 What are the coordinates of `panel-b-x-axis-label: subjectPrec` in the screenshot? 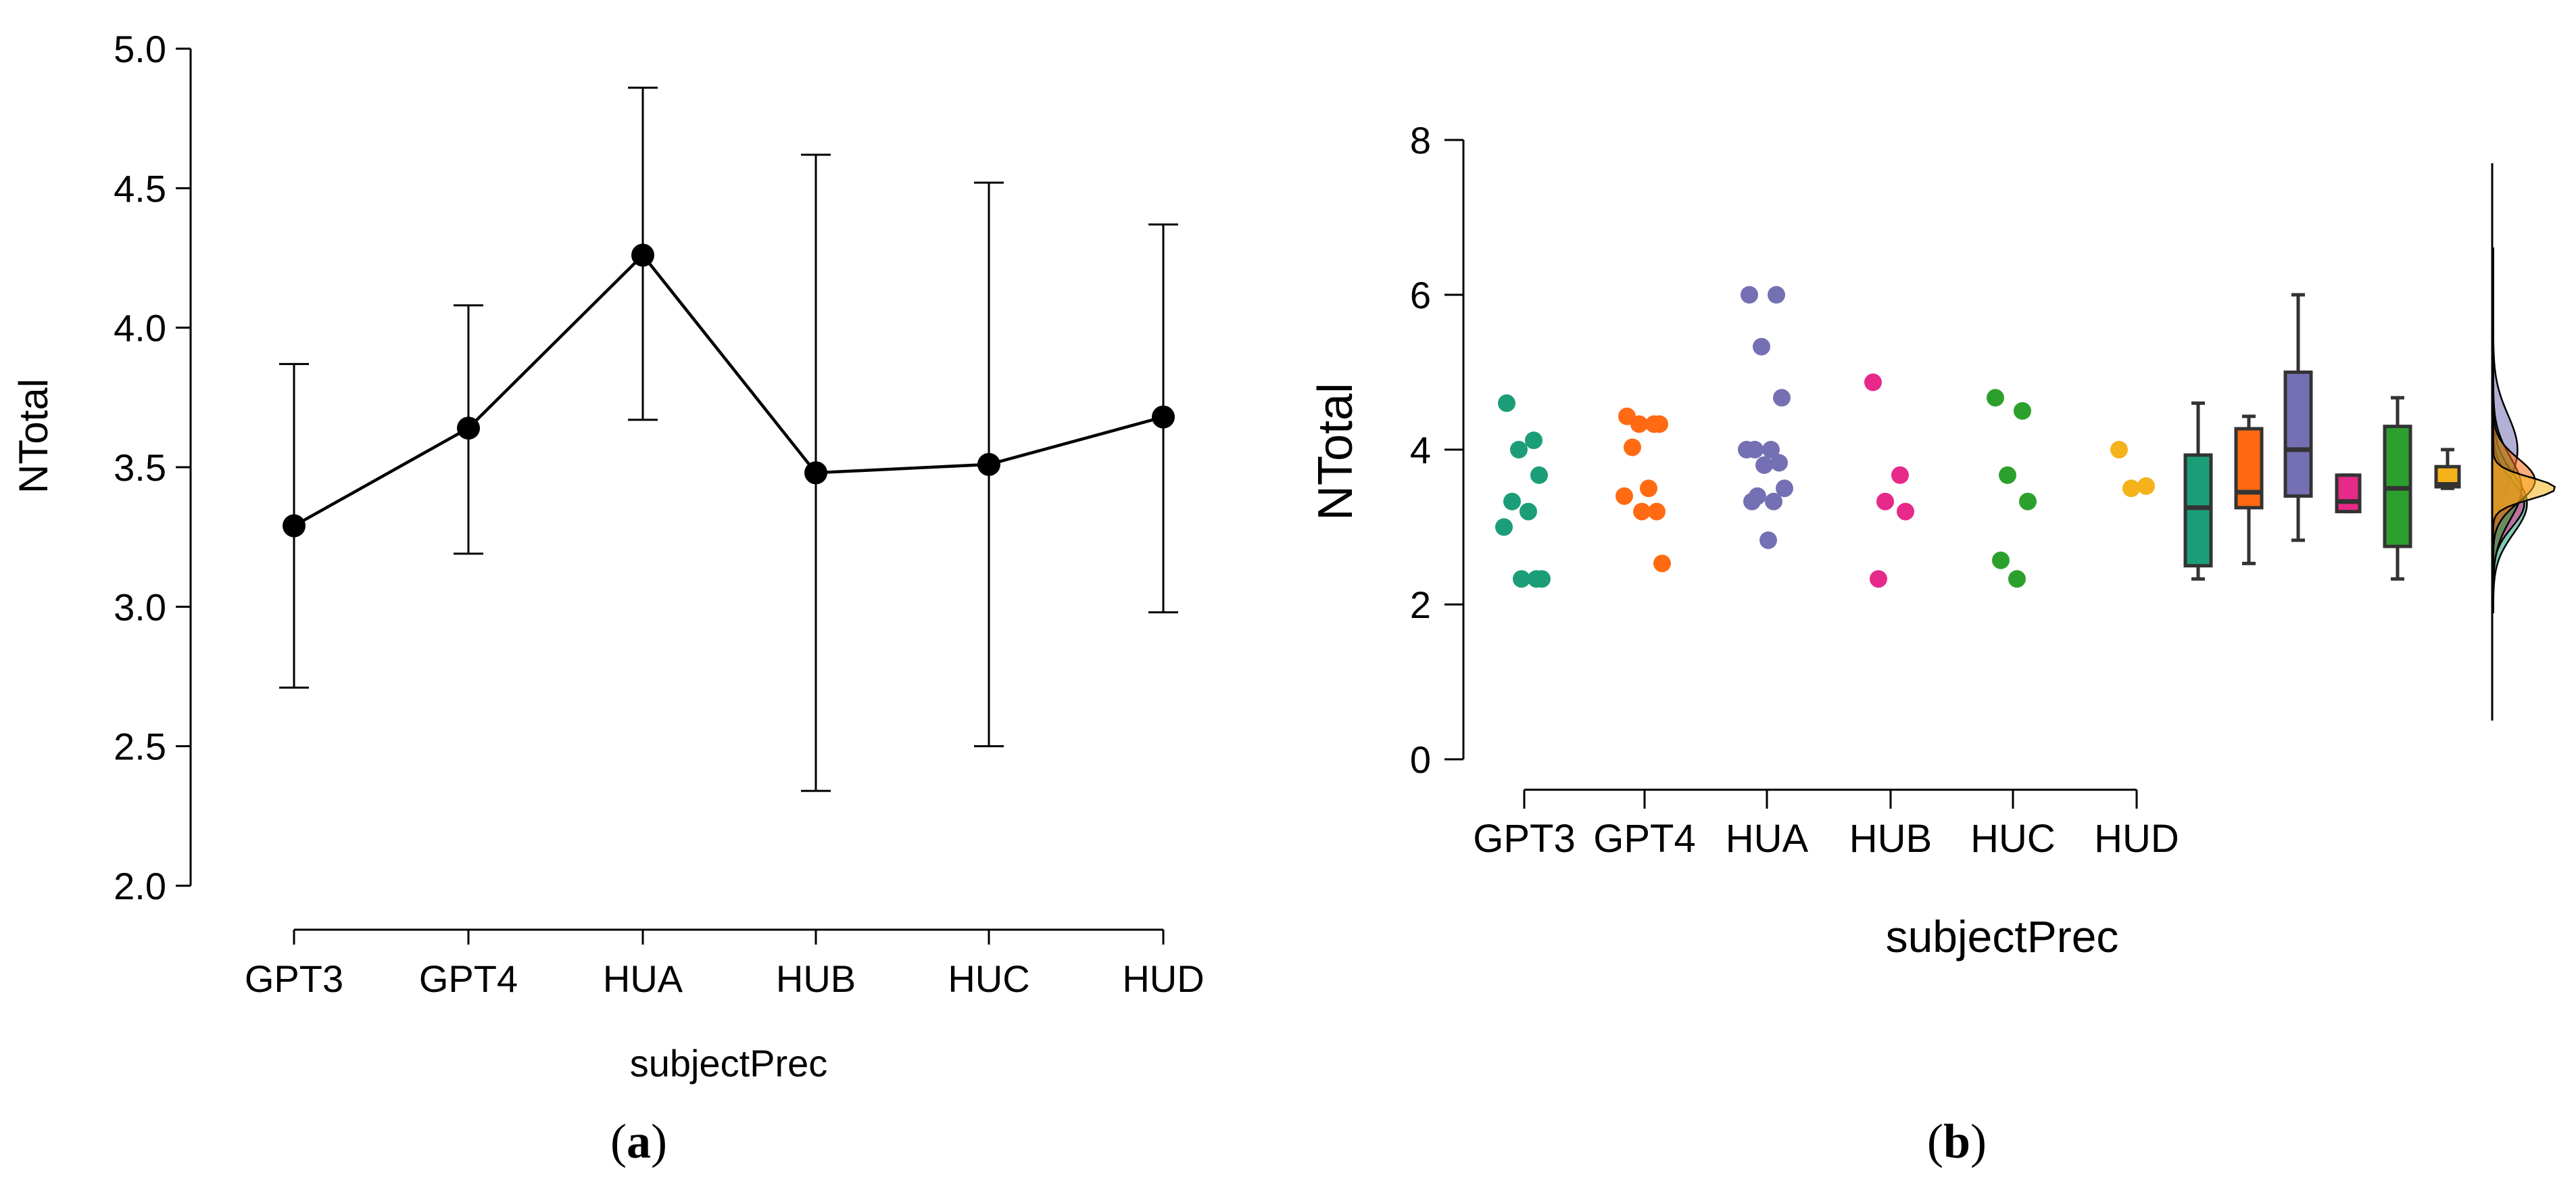 It's located at (2003, 936).